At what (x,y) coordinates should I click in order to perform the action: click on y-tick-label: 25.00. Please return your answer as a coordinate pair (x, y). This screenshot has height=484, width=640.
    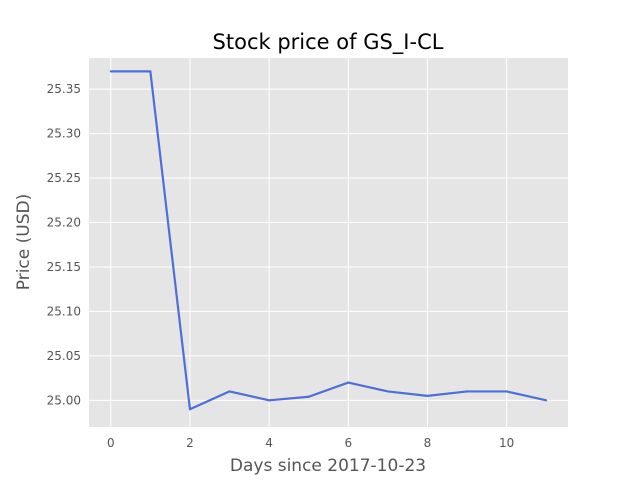
    Looking at the image, I should click on (64, 400).